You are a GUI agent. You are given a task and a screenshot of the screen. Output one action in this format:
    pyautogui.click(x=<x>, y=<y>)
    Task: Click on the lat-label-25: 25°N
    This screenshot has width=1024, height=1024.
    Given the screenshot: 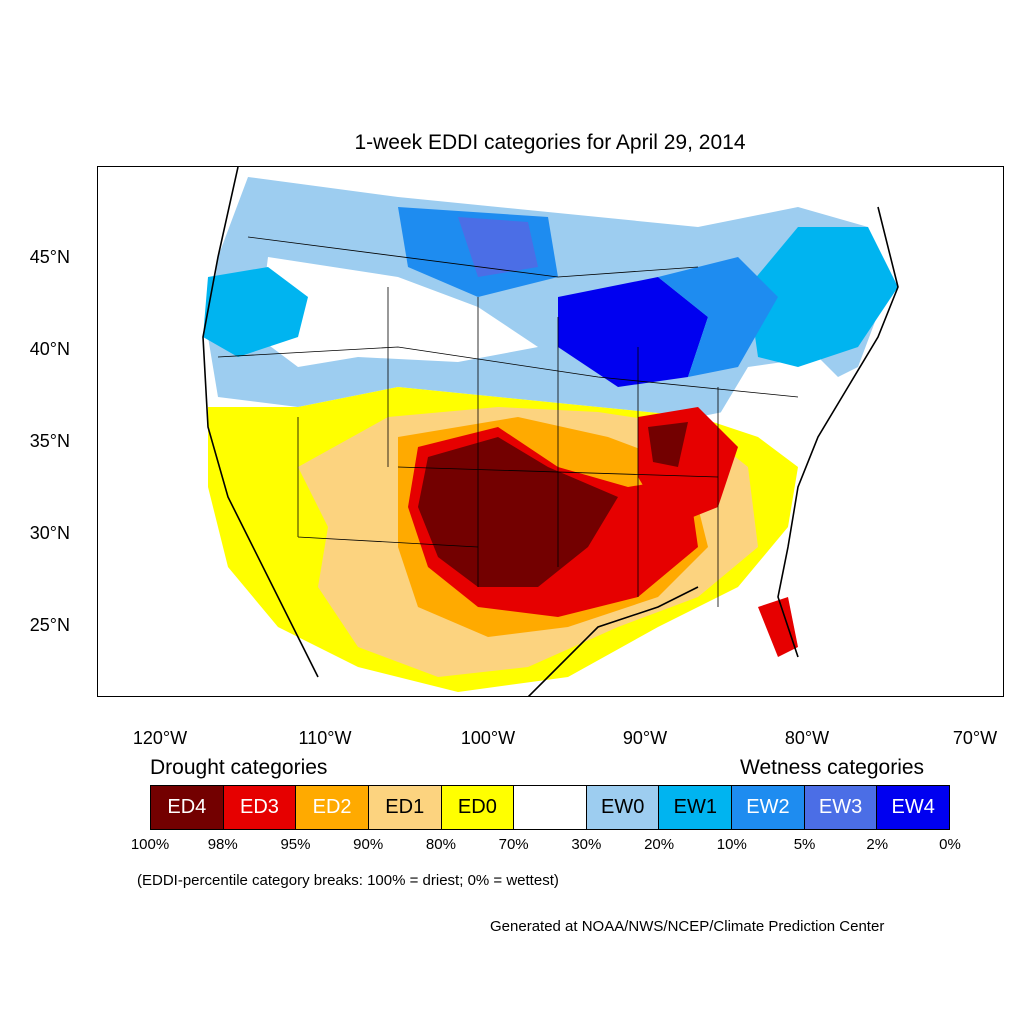 What is the action you would take?
    pyautogui.click(x=49, y=625)
    